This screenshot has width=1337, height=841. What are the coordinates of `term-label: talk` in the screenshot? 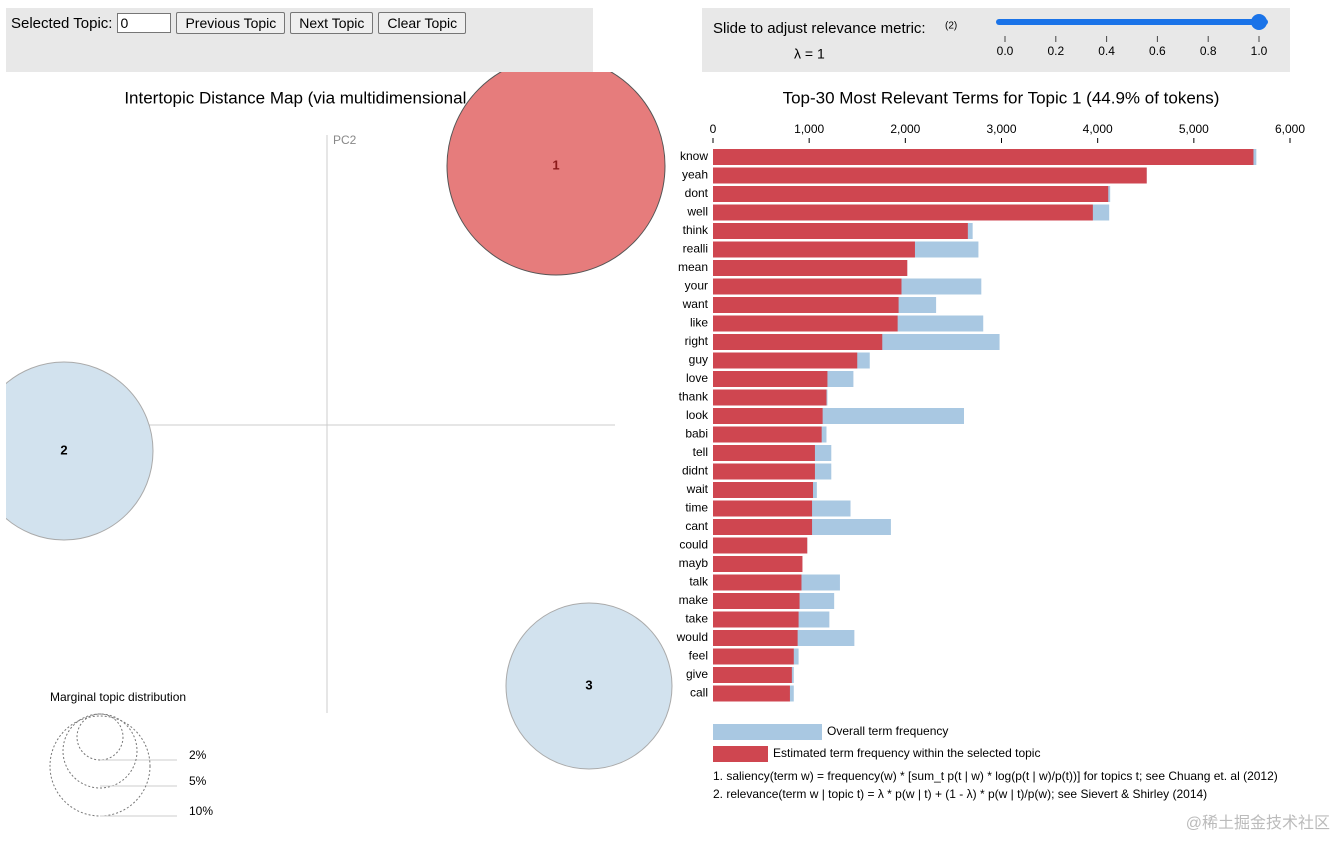 It's located at (699, 582).